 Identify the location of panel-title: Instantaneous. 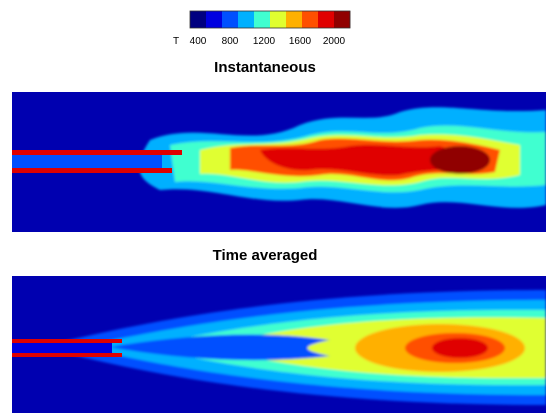
(265, 67).